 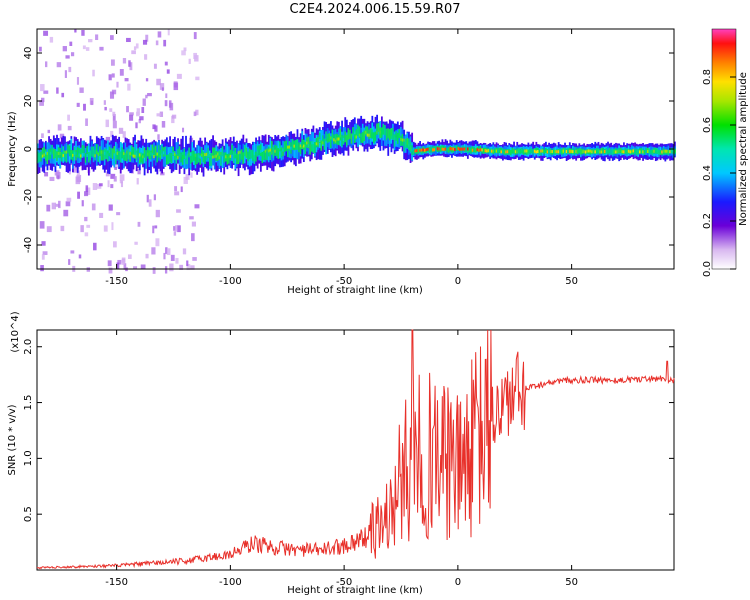 What do you see at coordinates (116, 281) in the screenshot?
I see `spectrogram-x-tick-label: -150` at bounding box center [116, 281].